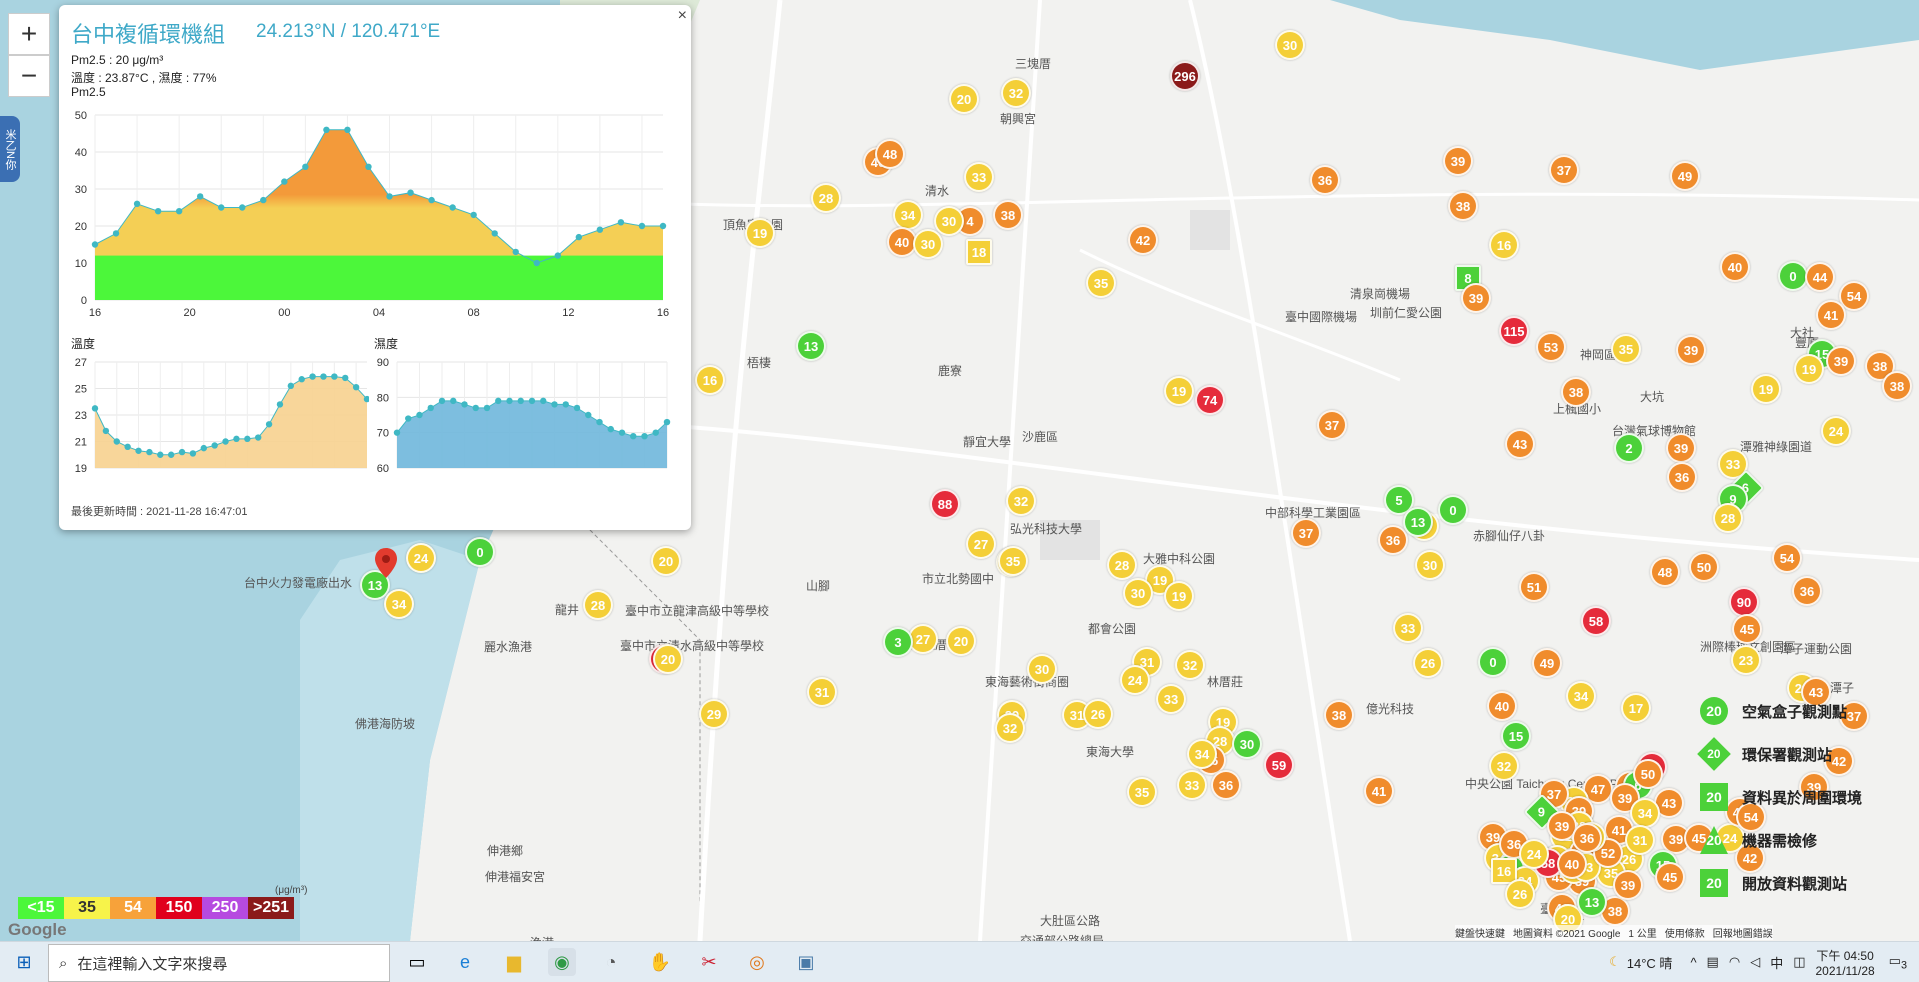 The image size is (1919, 982). Describe the element at coordinates (1712, 961) in the screenshot. I see `tray-apps-icon: ▤` at that location.